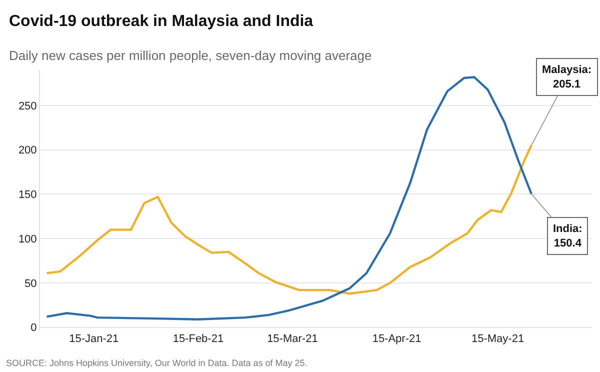  What do you see at coordinates (198, 339) in the screenshot?
I see `x-tick-label: 15-Feb-21` at bounding box center [198, 339].